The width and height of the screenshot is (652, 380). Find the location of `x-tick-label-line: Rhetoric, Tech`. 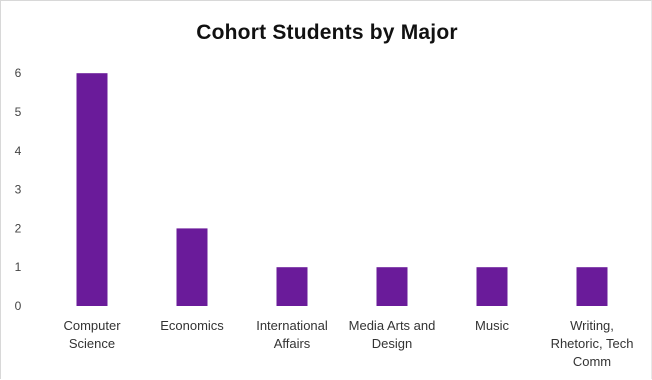

x-tick-label-line: Rhetoric, Tech is located at coordinates (592, 343).